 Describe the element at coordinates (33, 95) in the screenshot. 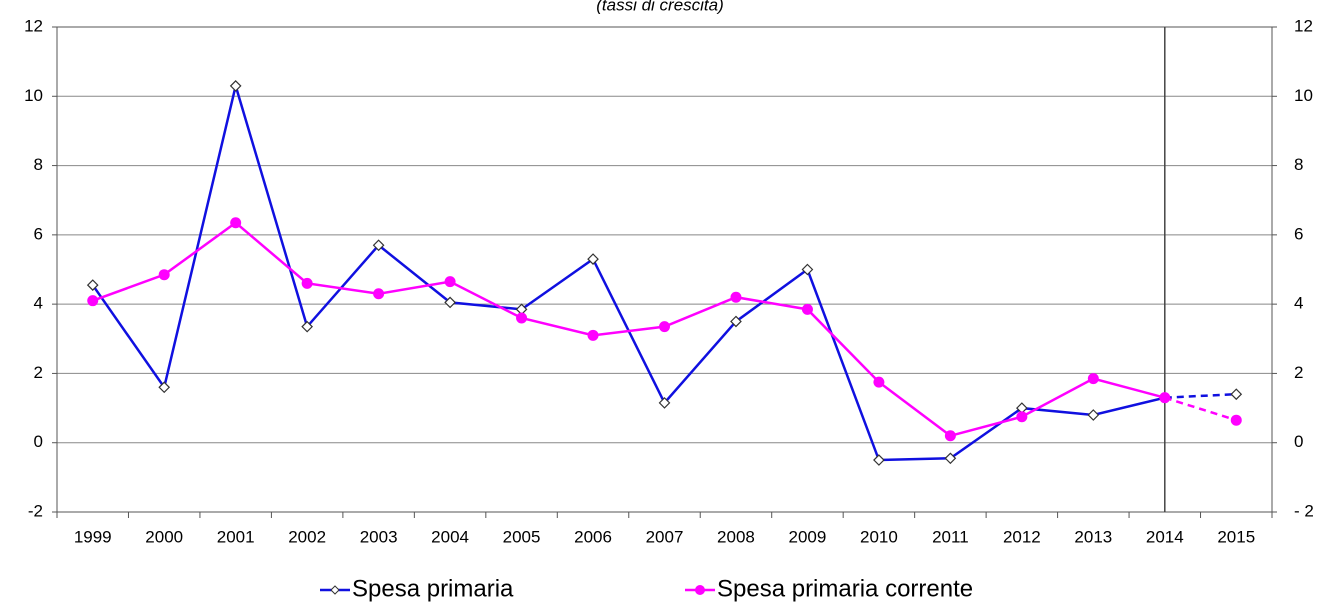

I see `y-tick-label: 10` at that location.